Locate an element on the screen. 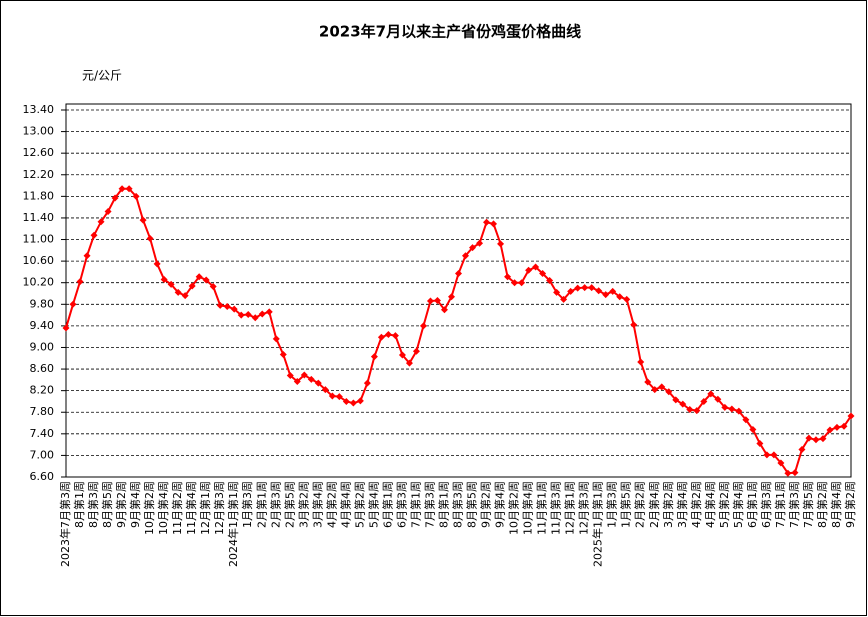 The image size is (868, 617). y-tick-label: 7.40 is located at coordinates (42, 433).